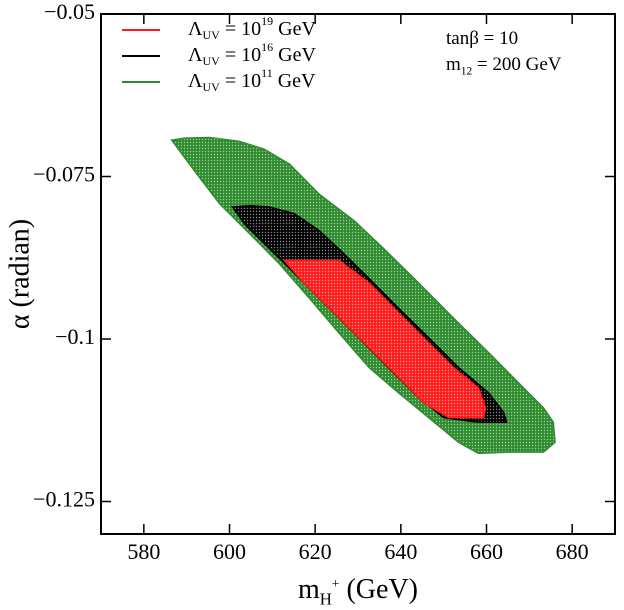  I want to click on region, so click(384, 339).